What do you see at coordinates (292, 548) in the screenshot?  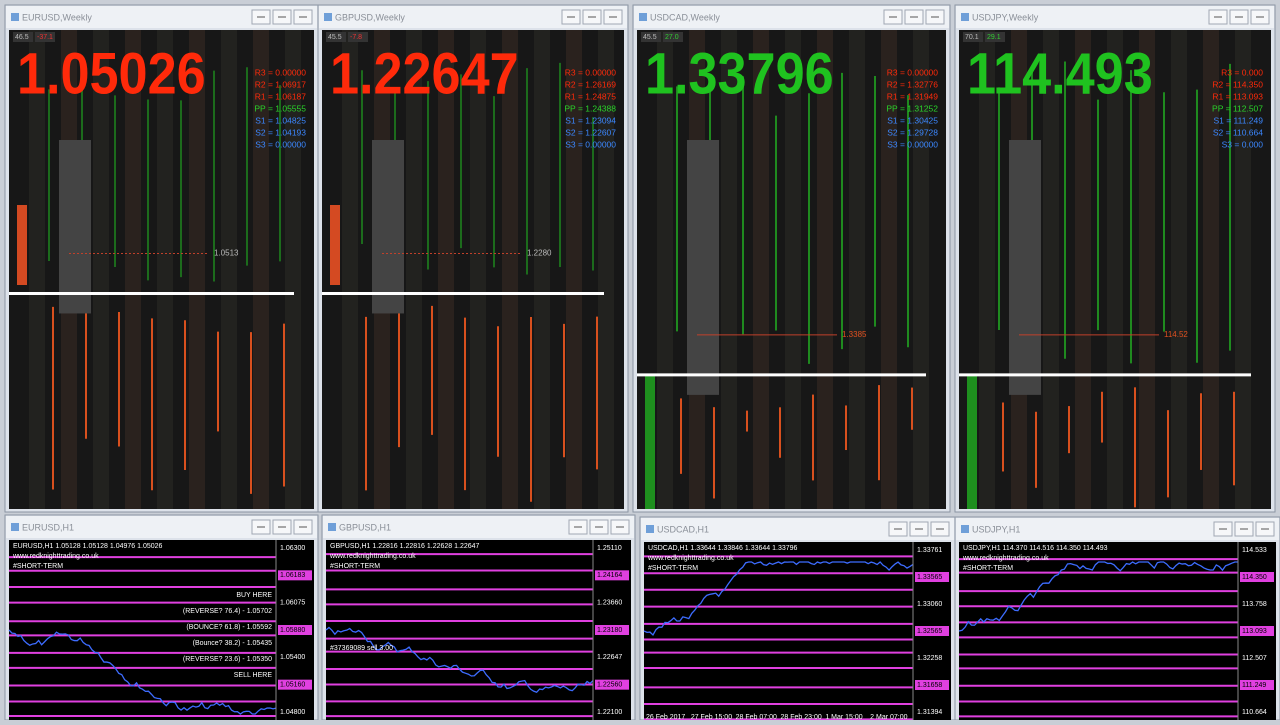 I see `axis-label: 1.06300` at bounding box center [292, 548].